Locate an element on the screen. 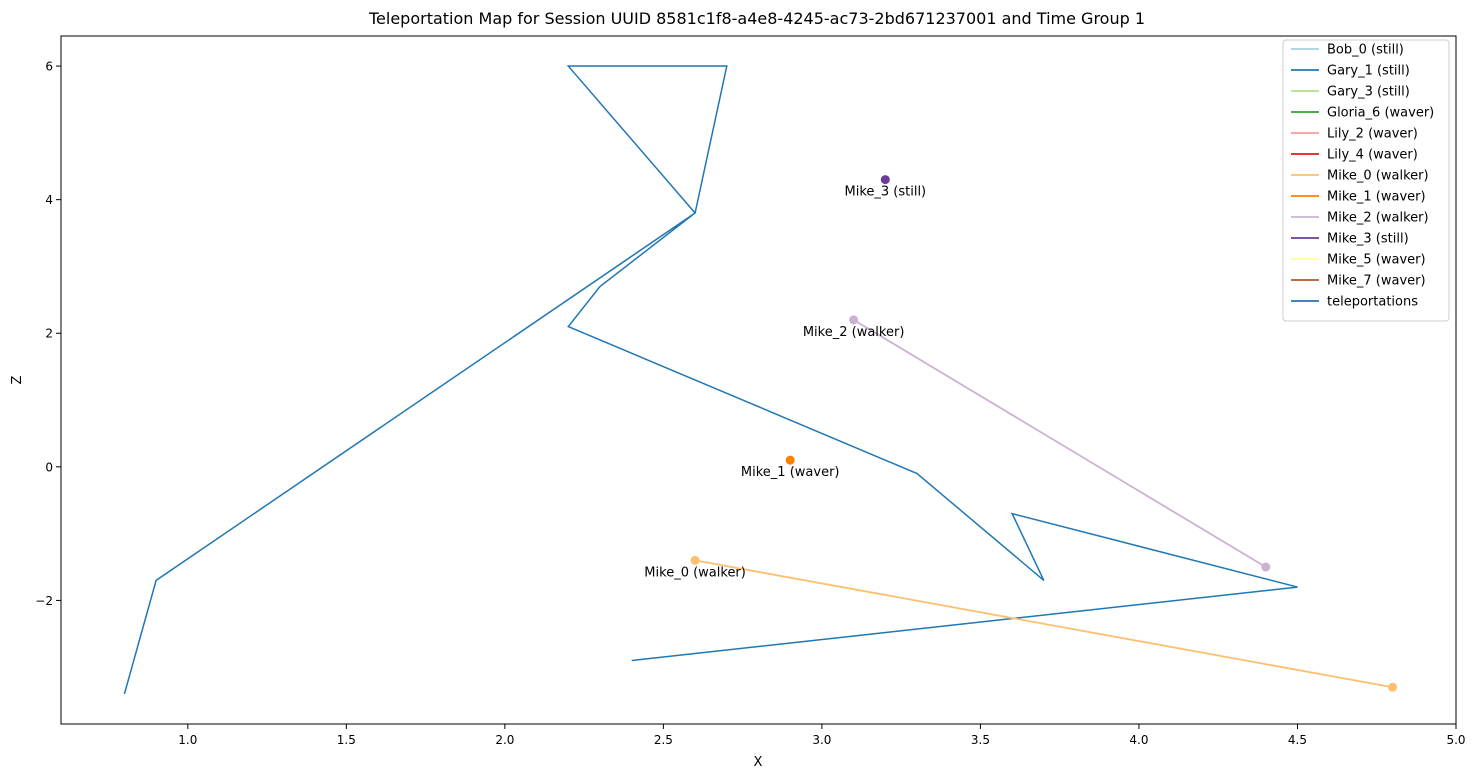 The height and width of the screenshot is (778, 1475). y-tick-label-1: 0 is located at coordinates (49, 467).